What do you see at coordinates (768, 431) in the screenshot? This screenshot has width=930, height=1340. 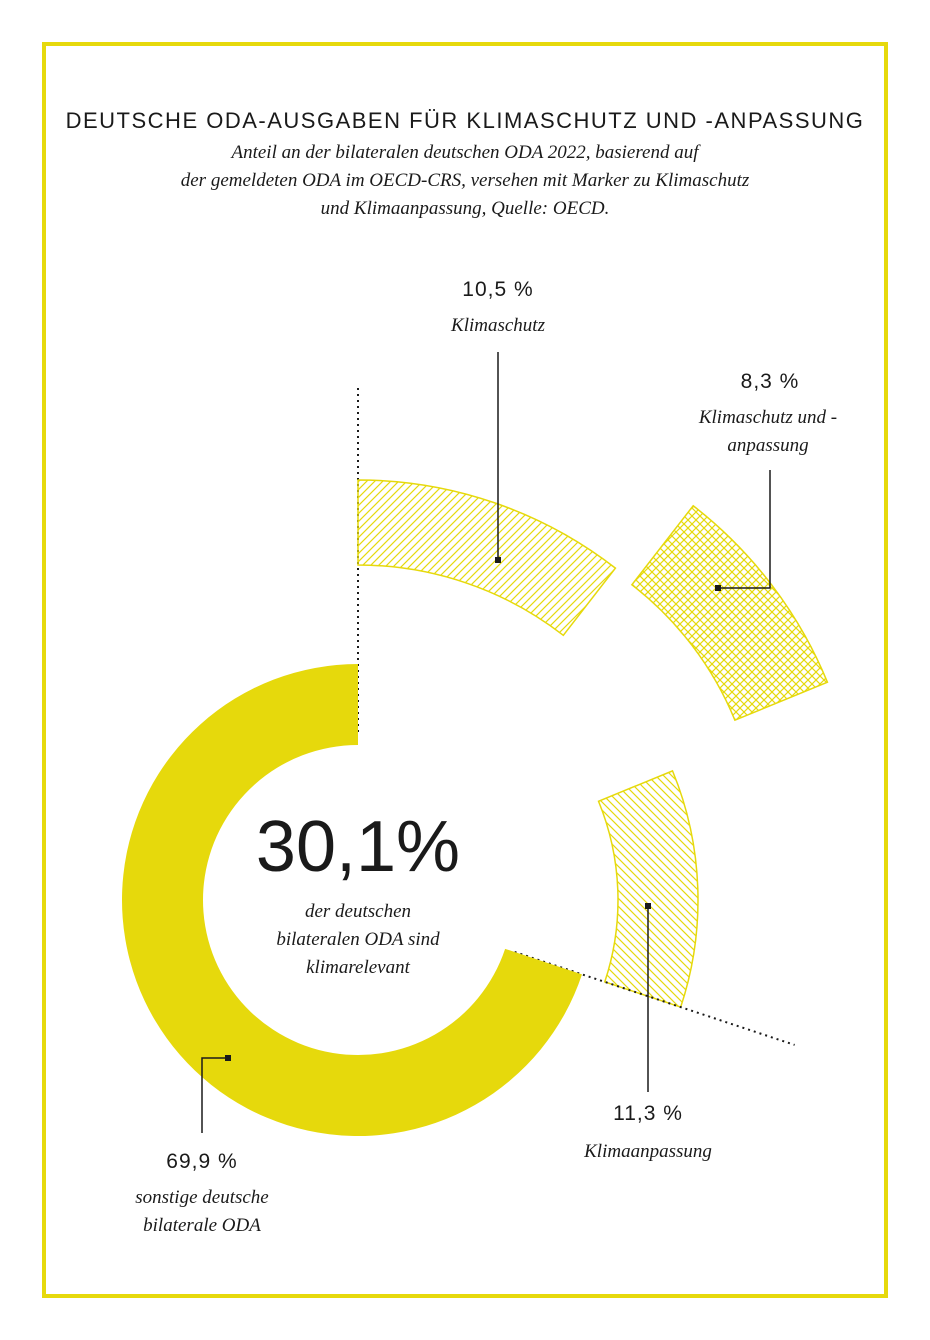 I see `category-label: Klimaschutz und -anpassung` at bounding box center [768, 431].